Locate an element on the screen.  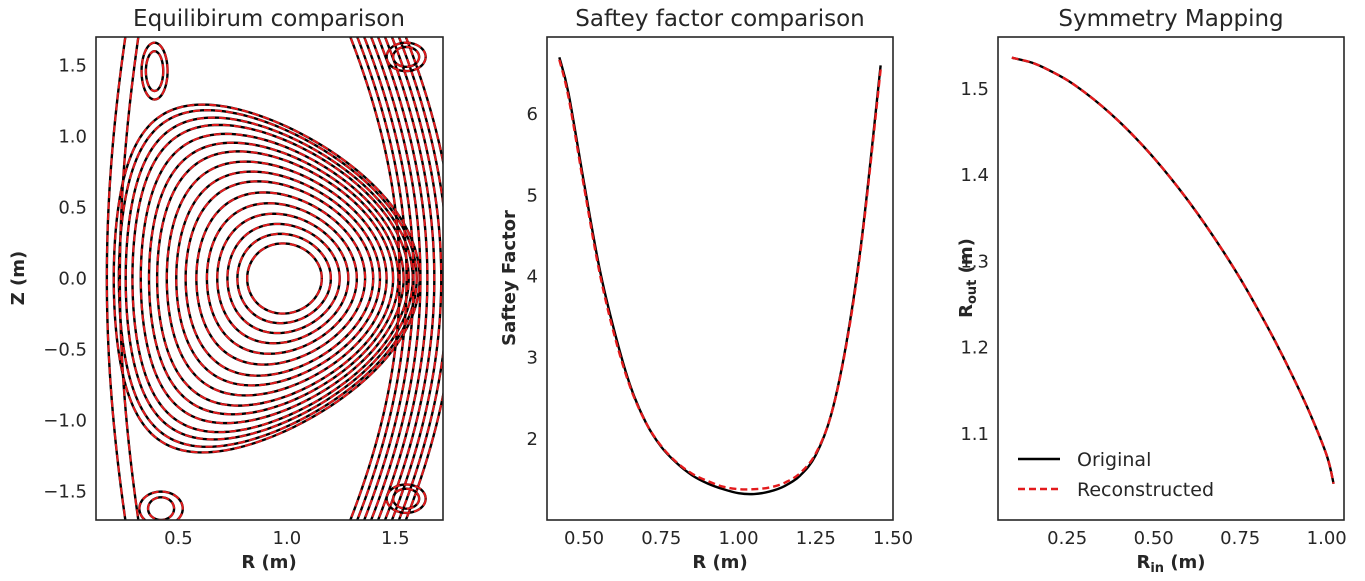
x-tick-label: 1.5 is located at coordinates (395, 538).